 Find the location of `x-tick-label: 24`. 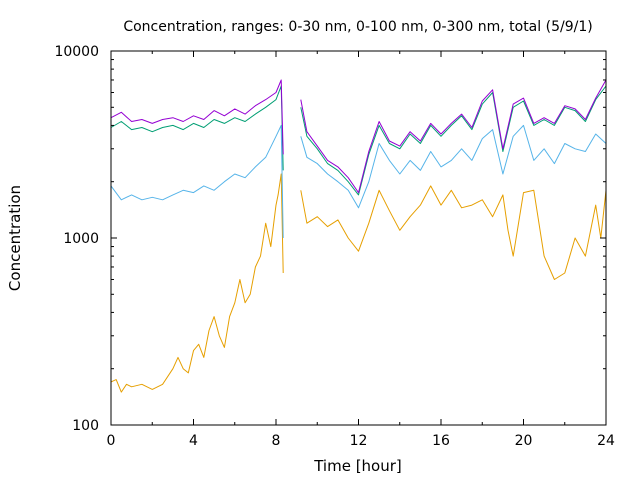

x-tick-label: 24 is located at coordinates (606, 441).